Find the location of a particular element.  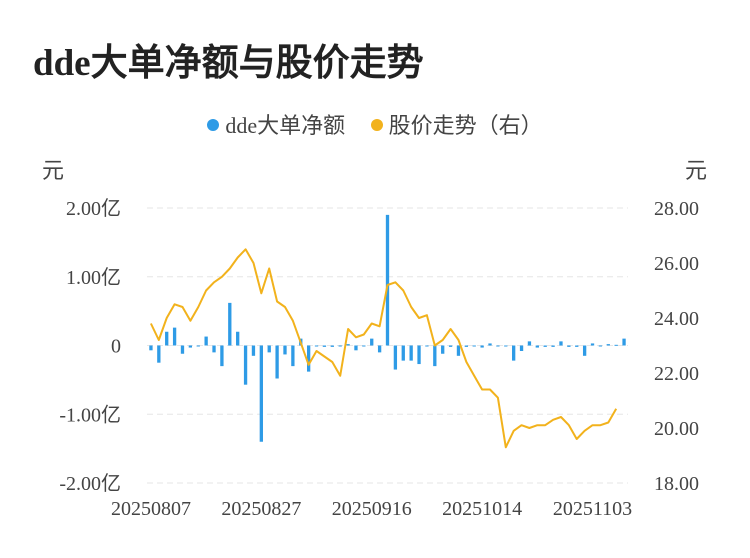

legend-dot-price is located at coordinates (376, 125).